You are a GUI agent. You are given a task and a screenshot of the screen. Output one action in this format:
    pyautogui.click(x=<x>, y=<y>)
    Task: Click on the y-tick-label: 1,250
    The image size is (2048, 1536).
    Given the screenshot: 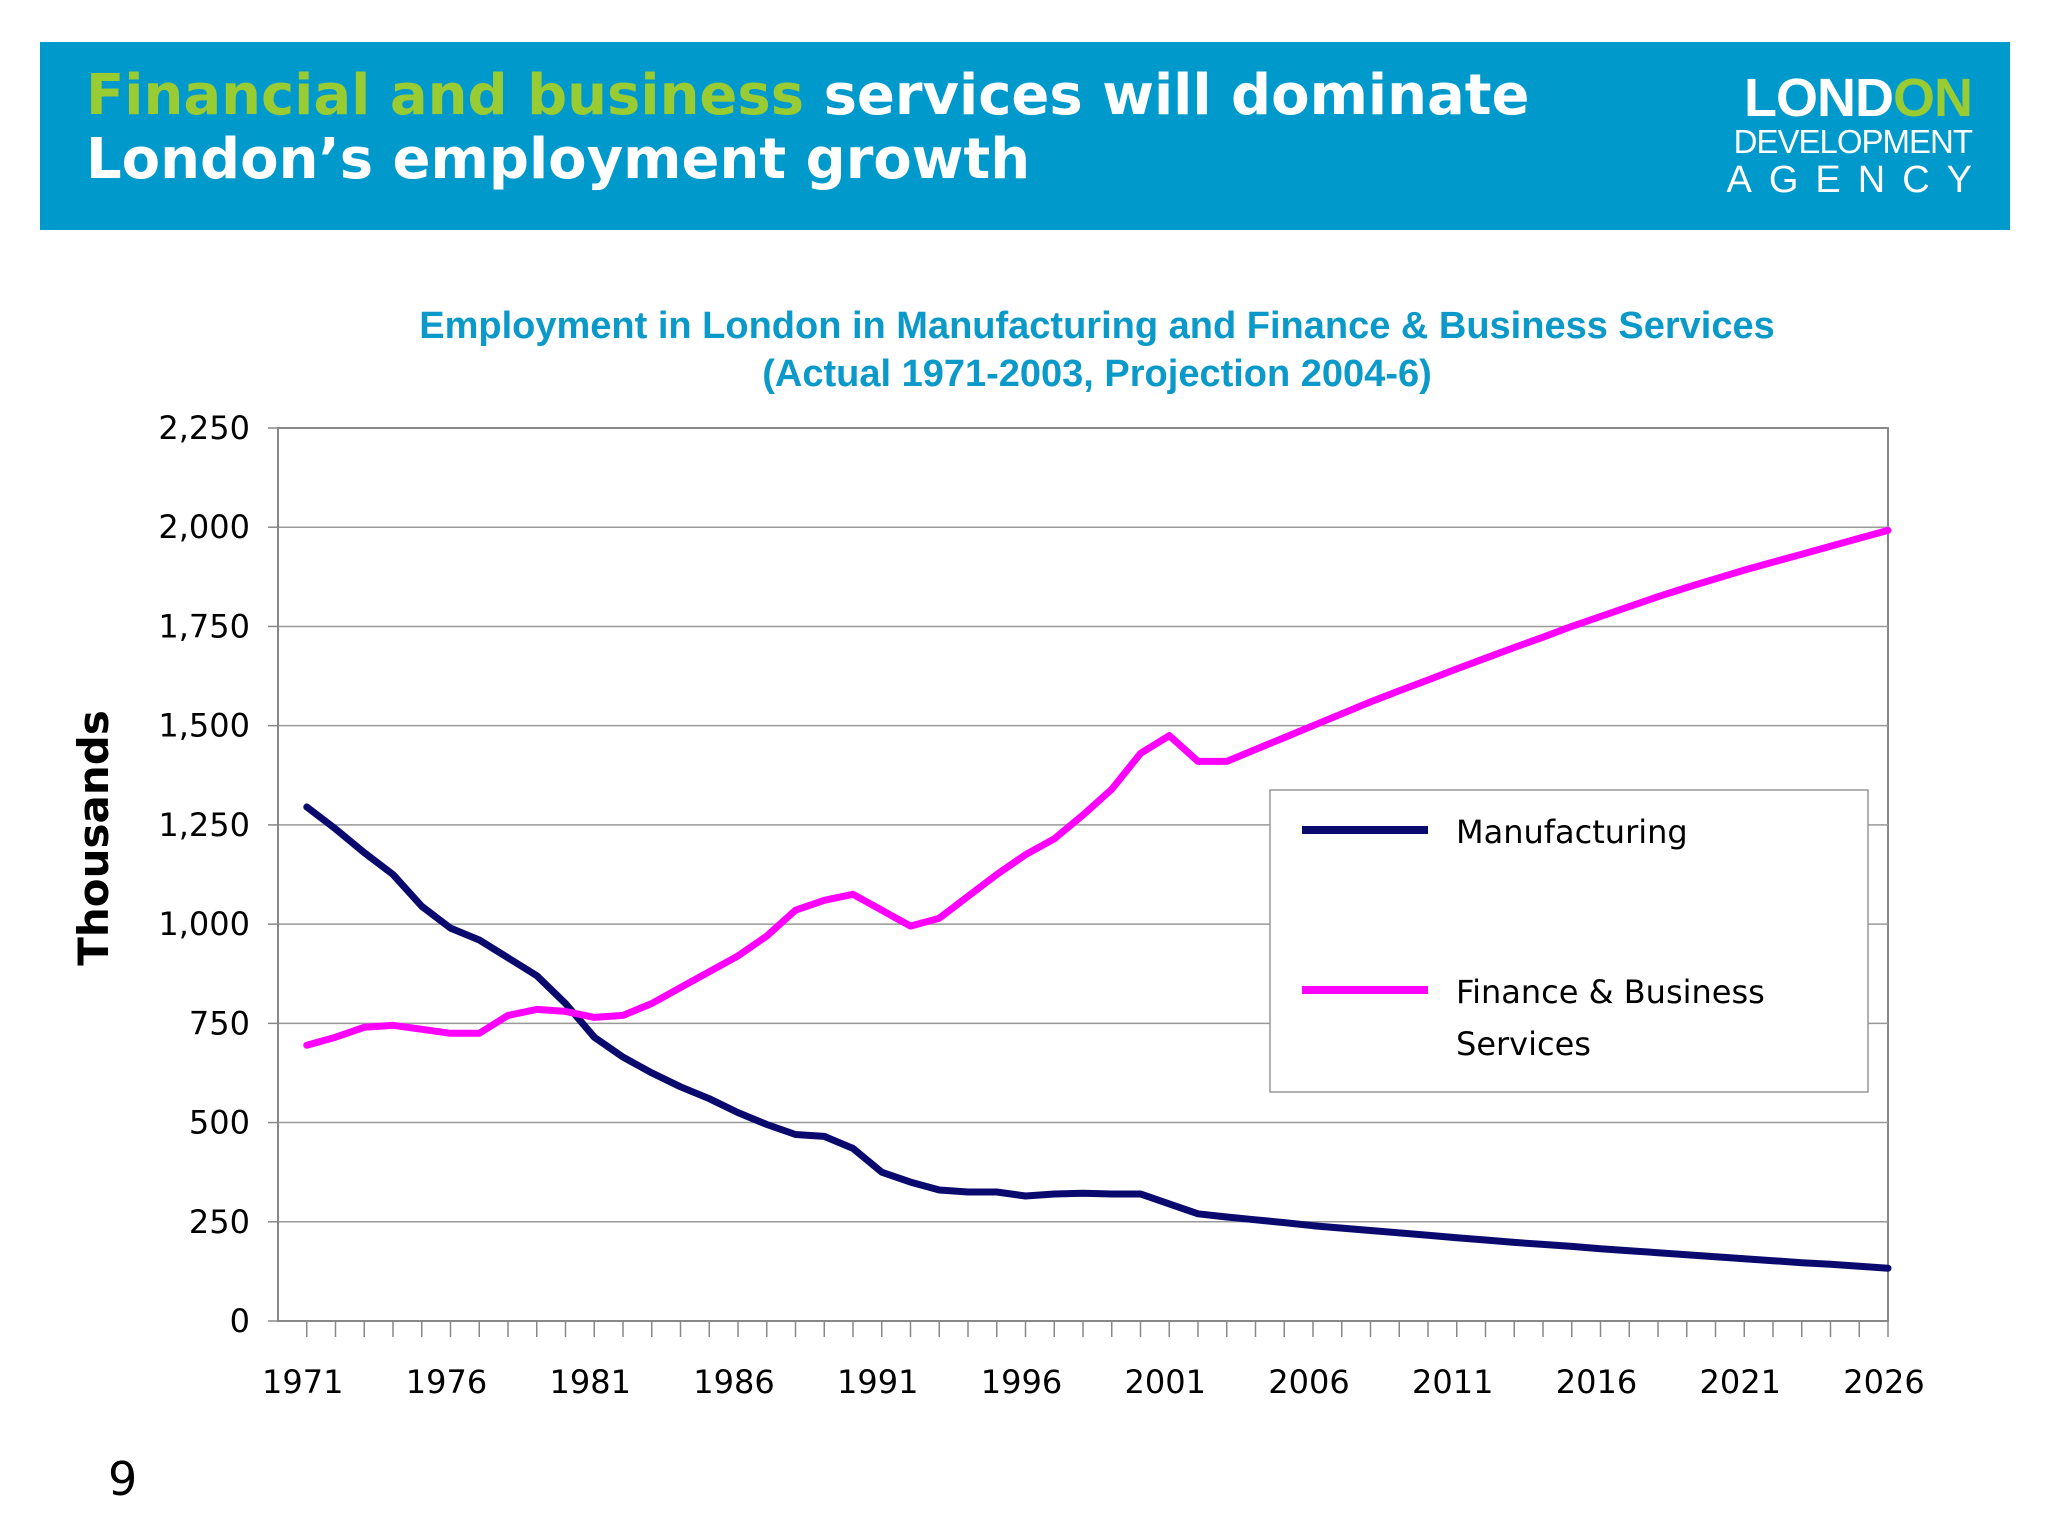 What is the action you would take?
    pyautogui.click(x=204, y=825)
    